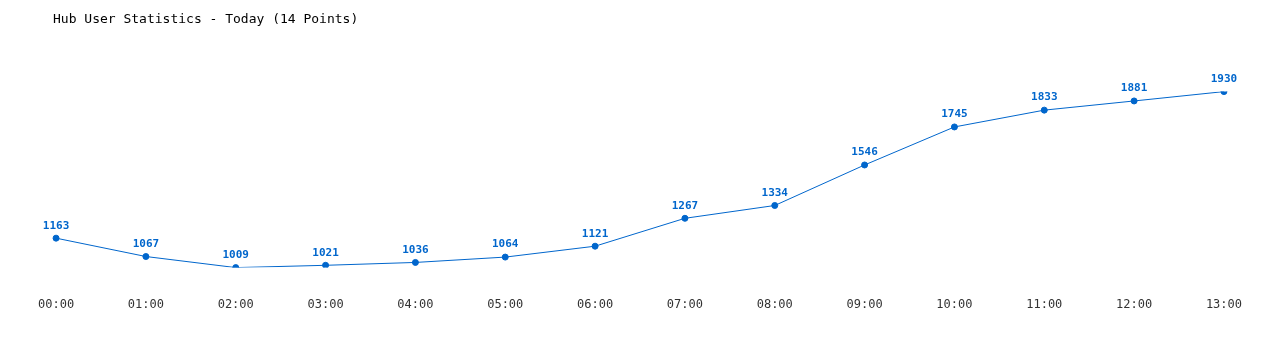 This screenshot has width=1280, height=350. Describe the element at coordinates (685, 205) in the screenshot. I see `data-label: 1267` at that location.